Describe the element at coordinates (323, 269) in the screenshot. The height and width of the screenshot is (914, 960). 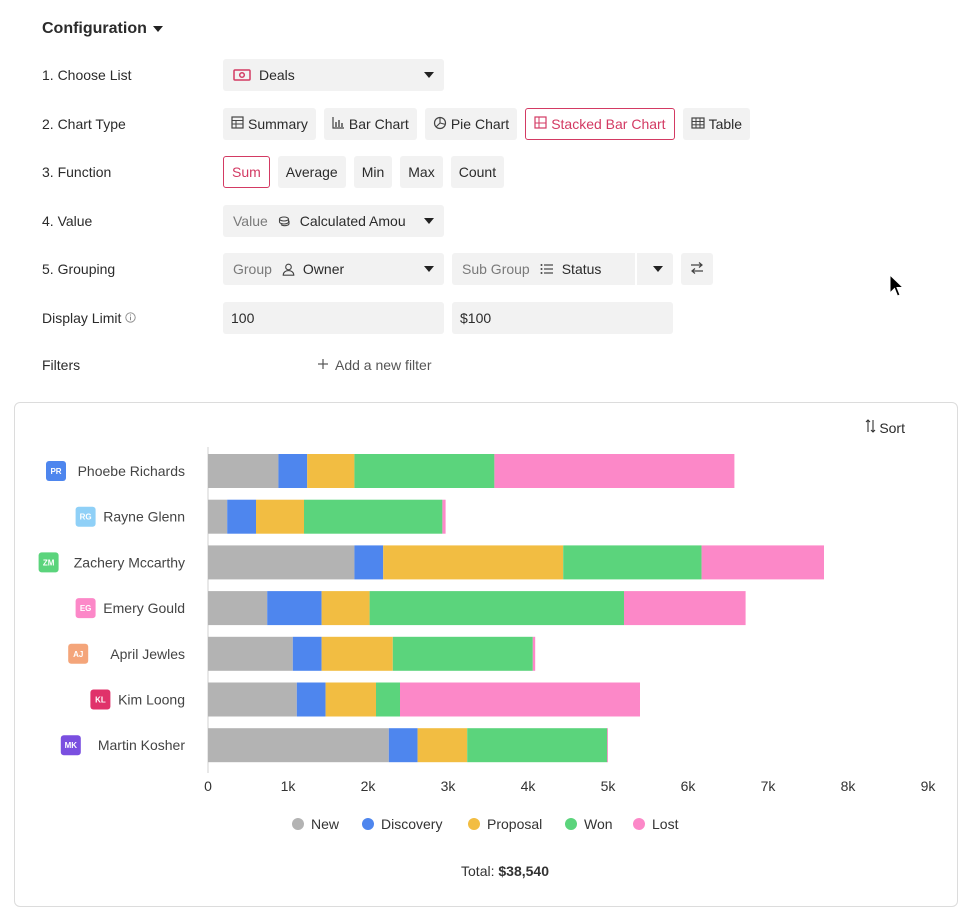
I see `group-value: Owner` at that location.